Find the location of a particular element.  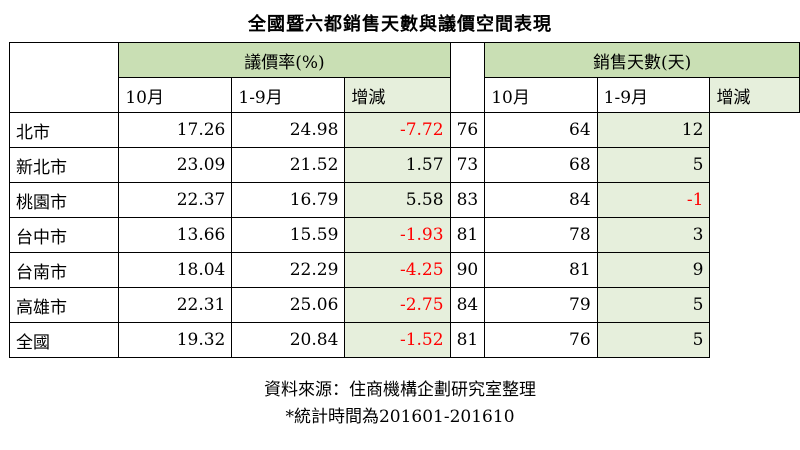

days-ytd-cell: 68 is located at coordinates (541, 165).